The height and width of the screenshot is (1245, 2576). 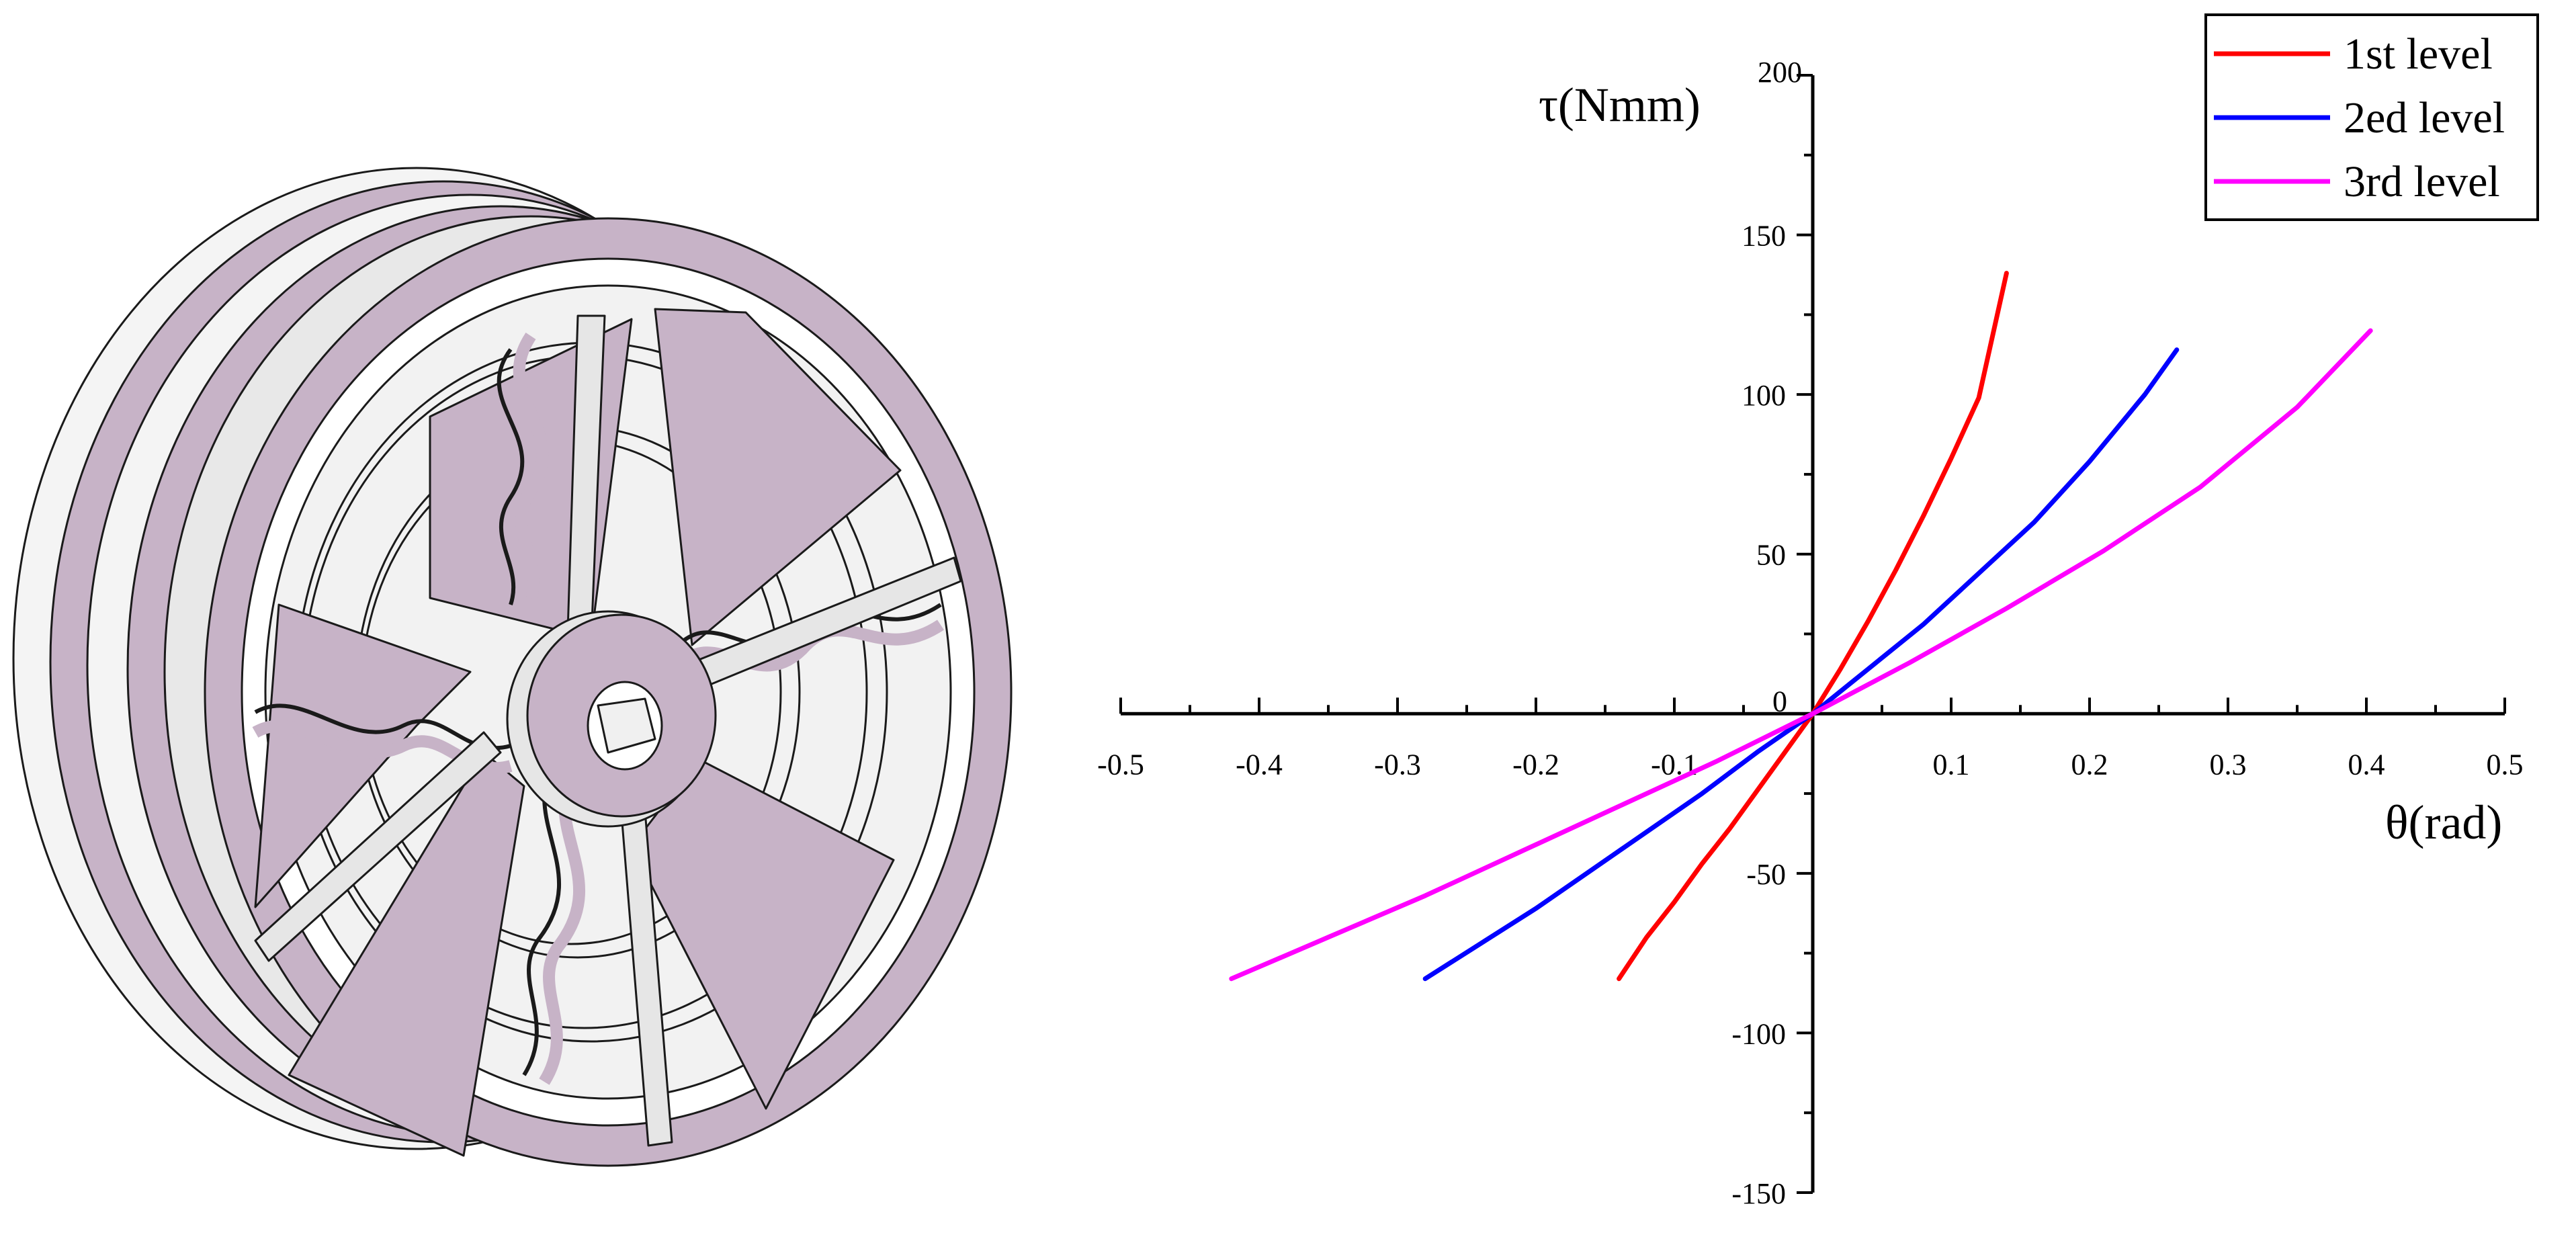 What do you see at coordinates (1758, 1193) in the screenshot?
I see `y-tick-label: -150` at bounding box center [1758, 1193].